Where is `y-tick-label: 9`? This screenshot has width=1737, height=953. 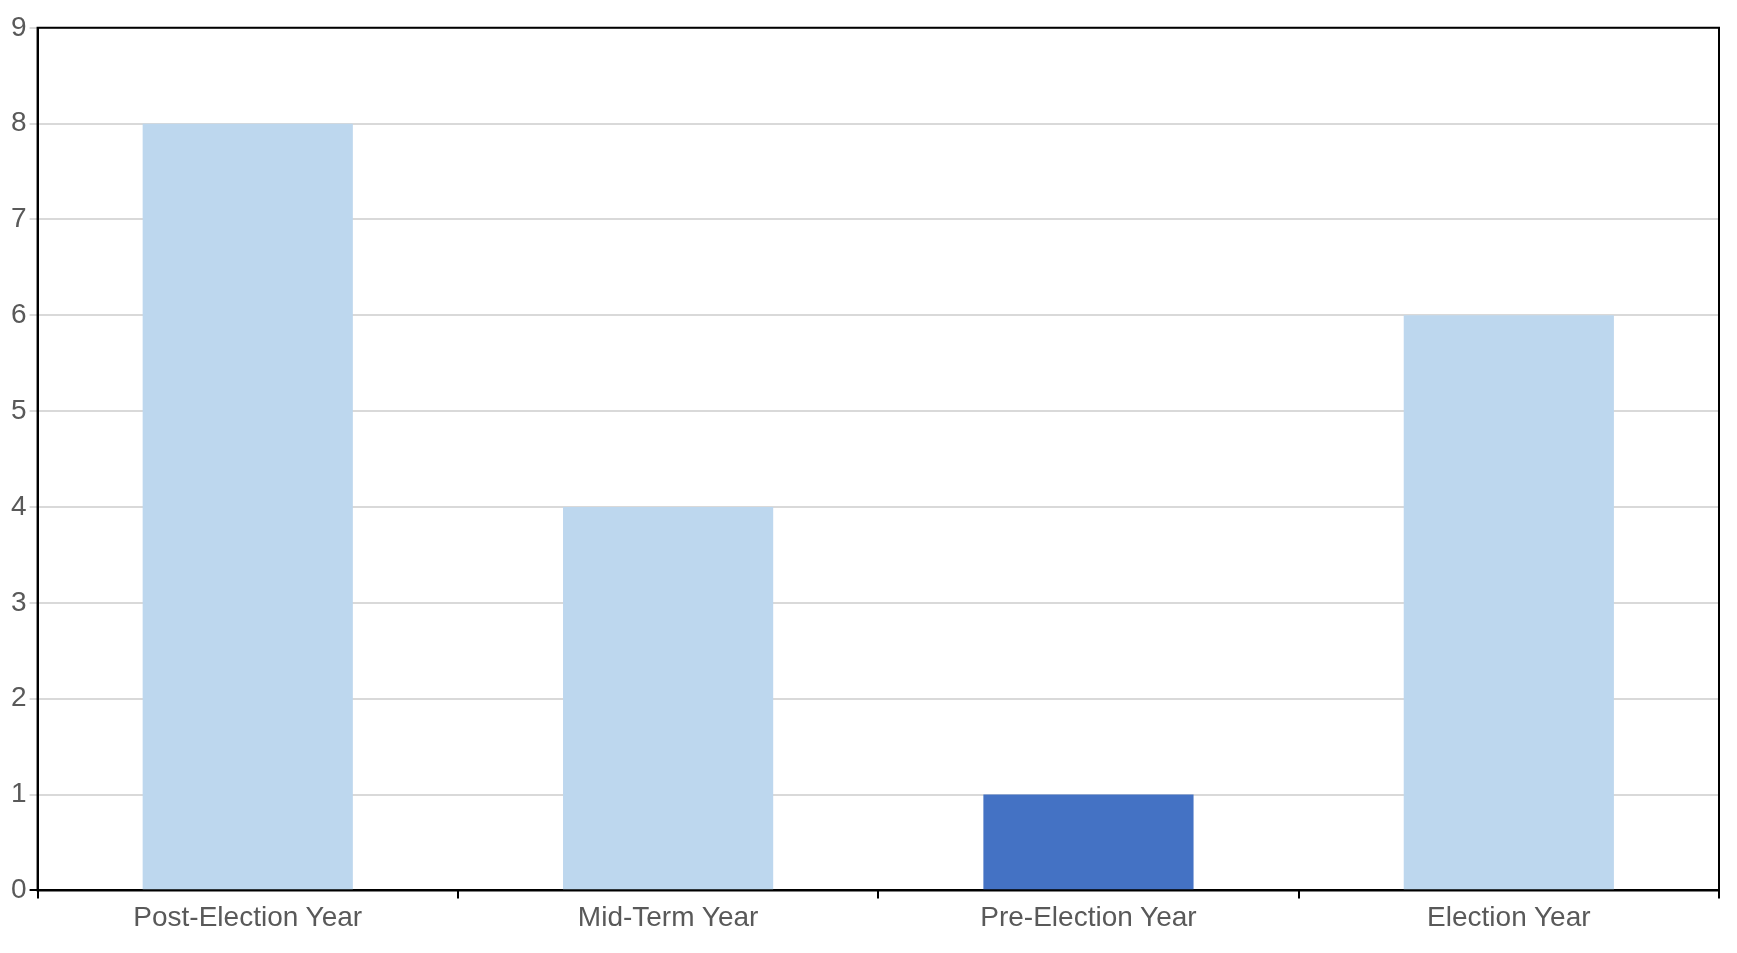
y-tick-label: 9 is located at coordinates (18, 26).